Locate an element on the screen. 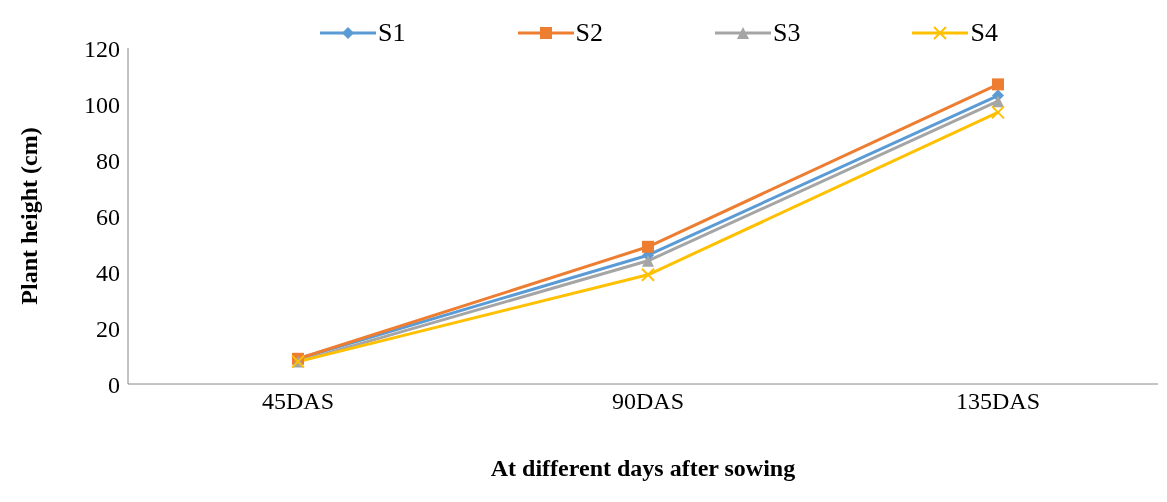 This screenshot has width=1167, height=502. y-tick-label: 60 is located at coordinates (108, 216).